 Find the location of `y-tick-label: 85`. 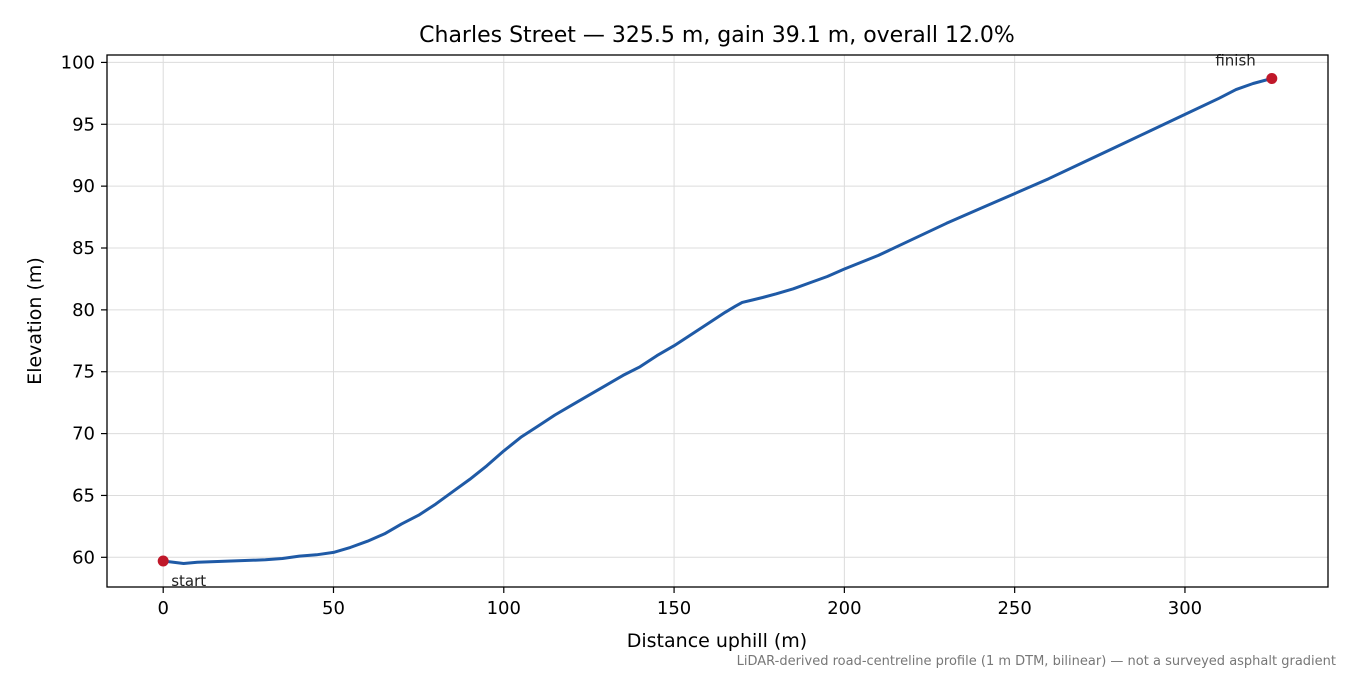

y-tick-label: 85 is located at coordinates (83, 248).